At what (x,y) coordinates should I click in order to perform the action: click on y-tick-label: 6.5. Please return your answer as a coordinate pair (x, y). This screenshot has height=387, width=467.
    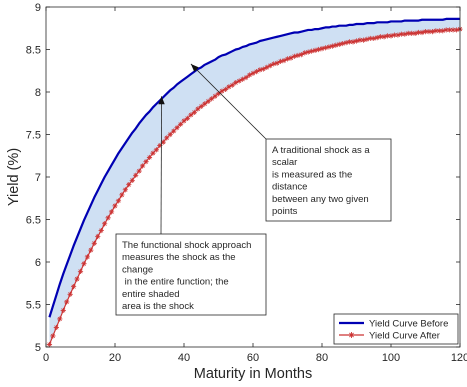
    Looking at the image, I should click on (33, 221).